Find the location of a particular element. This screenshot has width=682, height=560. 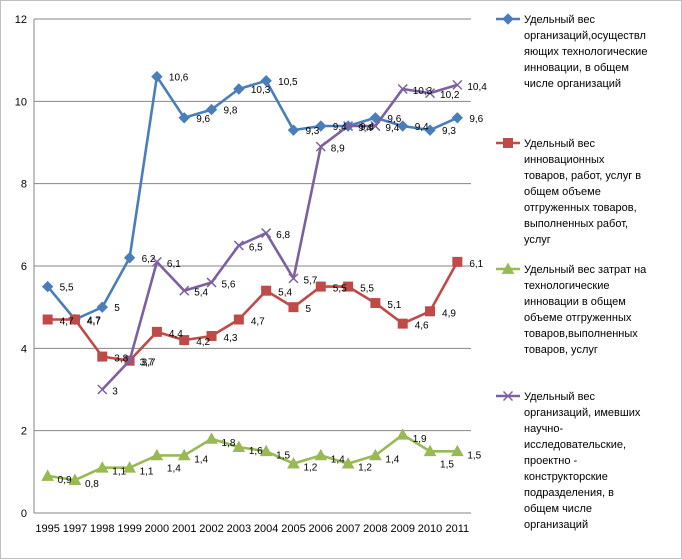

data-label: 5,1 is located at coordinates (394, 305).